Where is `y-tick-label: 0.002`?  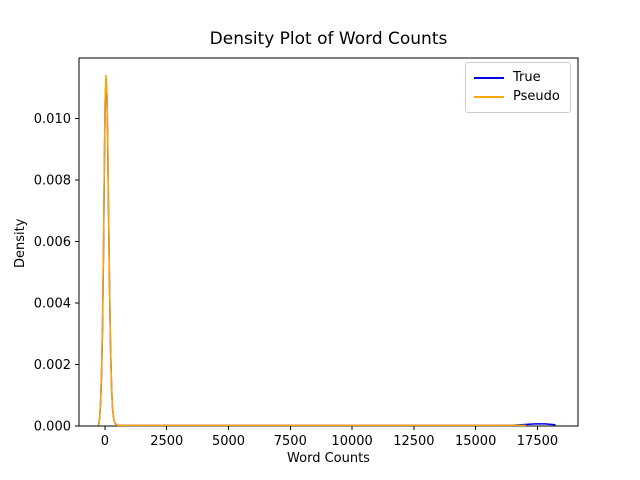 y-tick-label: 0.002 is located at coordinates (52, 365).